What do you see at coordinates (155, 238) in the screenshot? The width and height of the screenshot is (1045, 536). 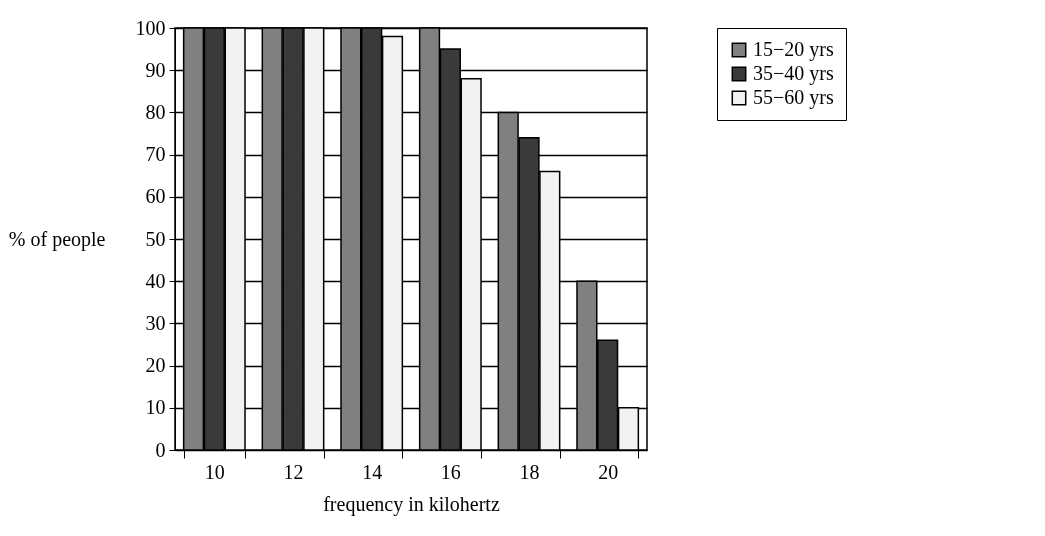 I see `y-tick-label: 50` at bounding box center [155, 238].